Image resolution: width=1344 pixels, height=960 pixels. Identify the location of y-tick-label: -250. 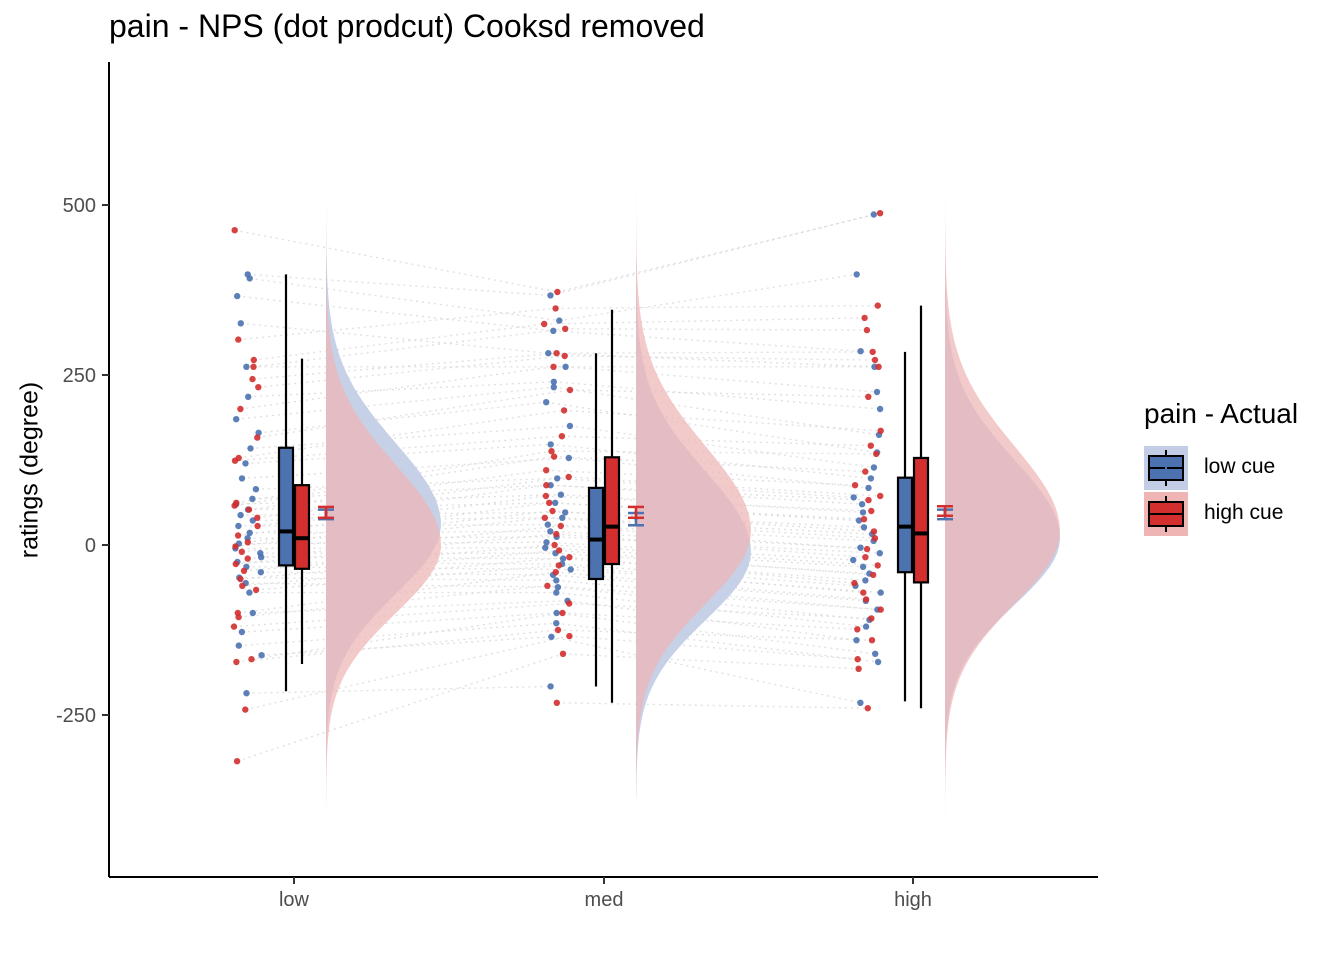
(76, 716).